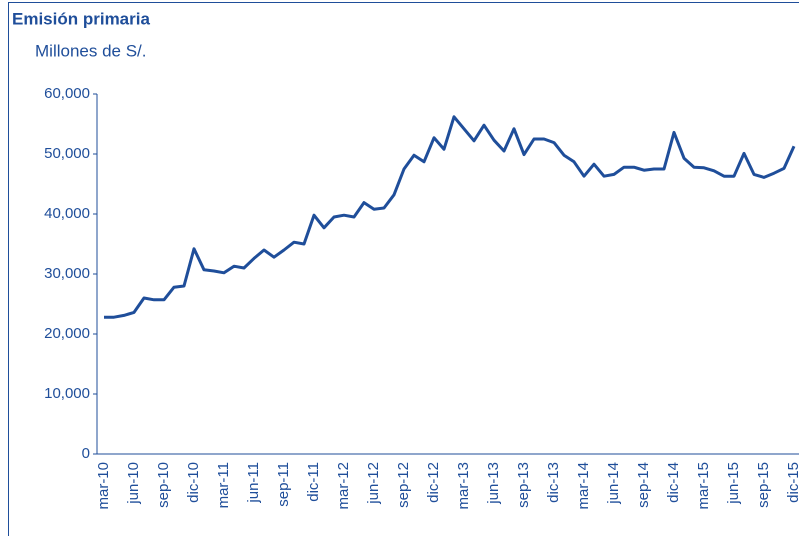 The image size is (799, 536). I want to click on y-tick-label: 50,000, so click(67, 153).